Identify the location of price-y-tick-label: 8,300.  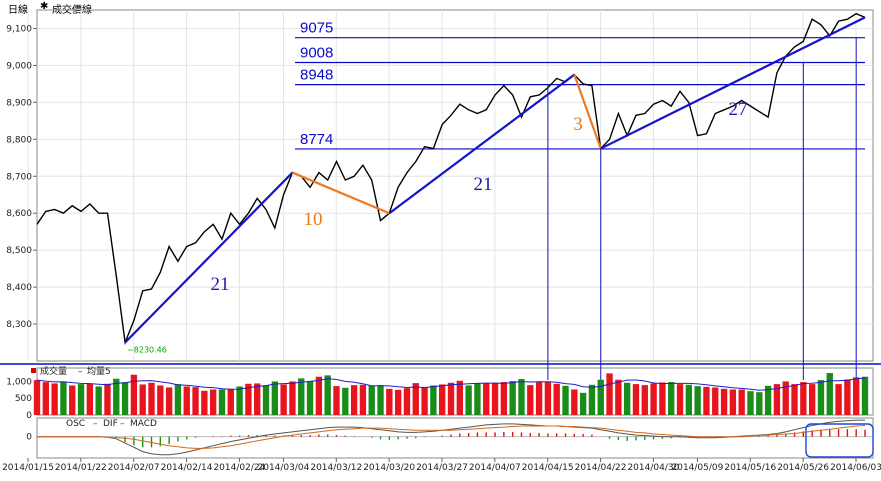
(19, 325).